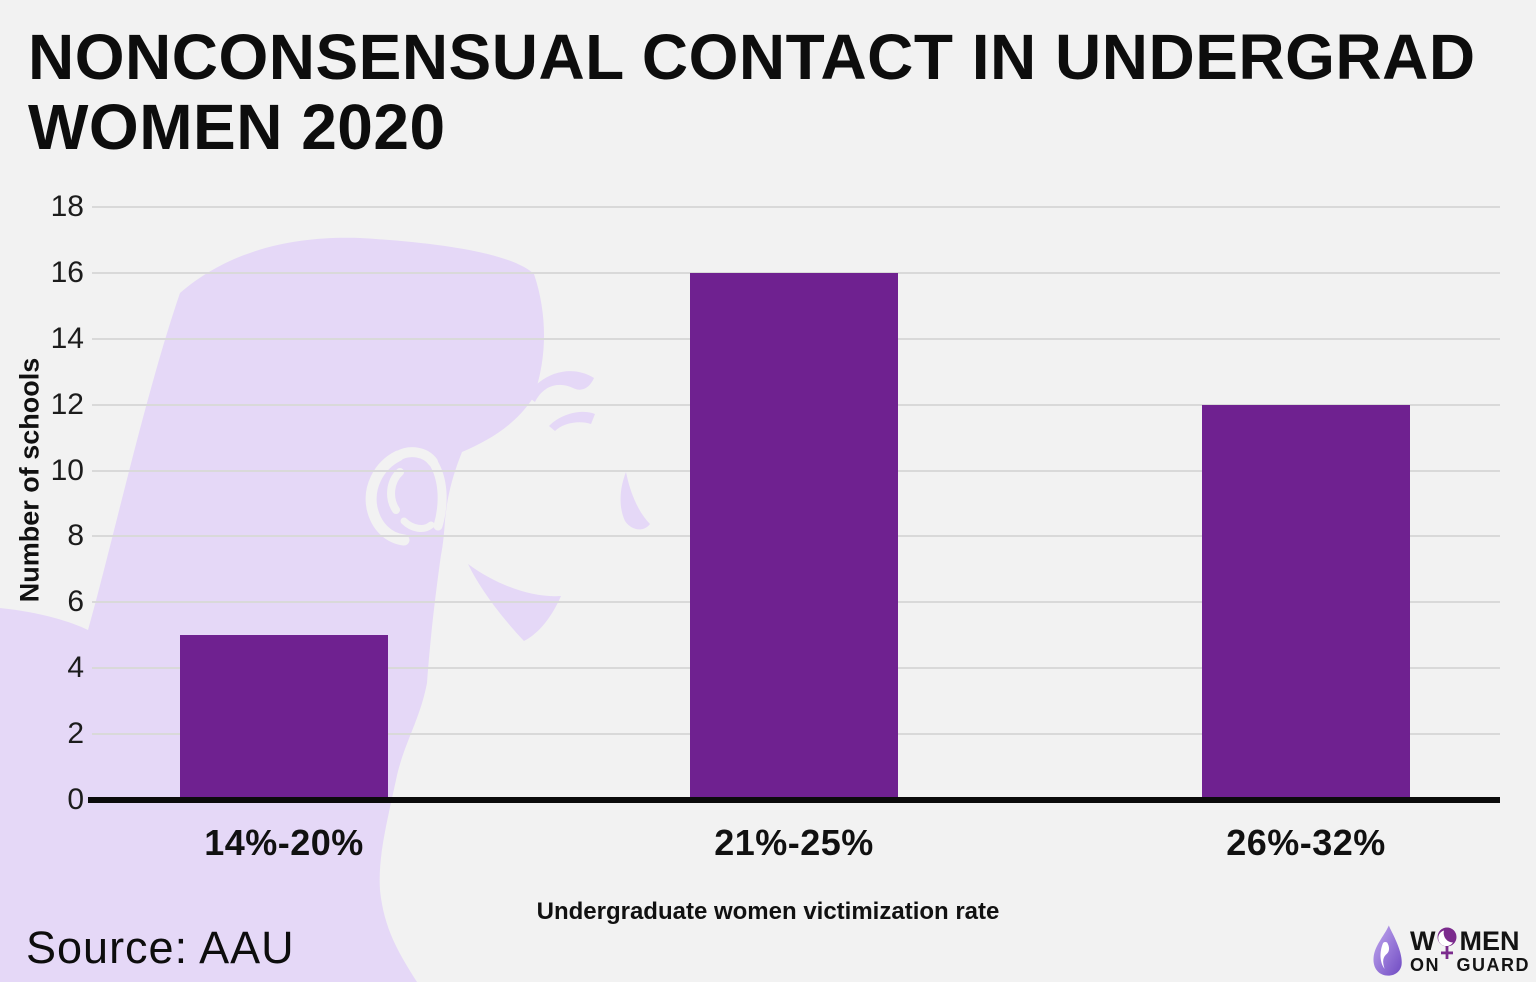 The height and width of the screenshot is (982, 1536). What do you see at coordinates (284, 842) in the screenshot?
I see `x-tick-label: 14%-20%` at bounding box center [284, 842].